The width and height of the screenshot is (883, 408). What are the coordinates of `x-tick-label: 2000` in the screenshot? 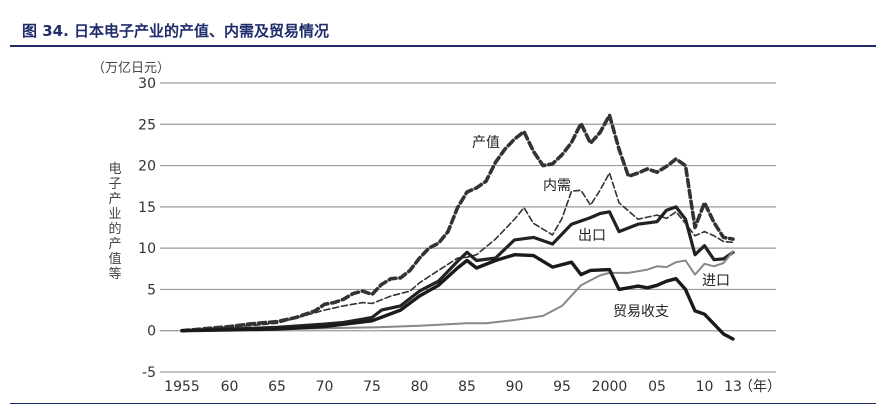 It's located at (610, 387).